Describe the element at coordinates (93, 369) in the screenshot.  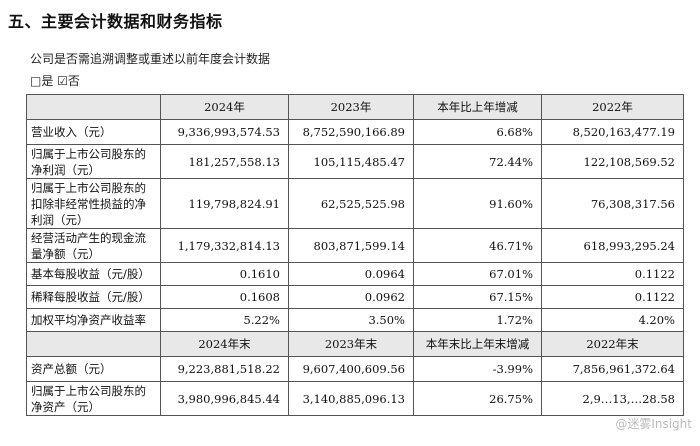
I see `row-label: 资产总额（元）` at that location.